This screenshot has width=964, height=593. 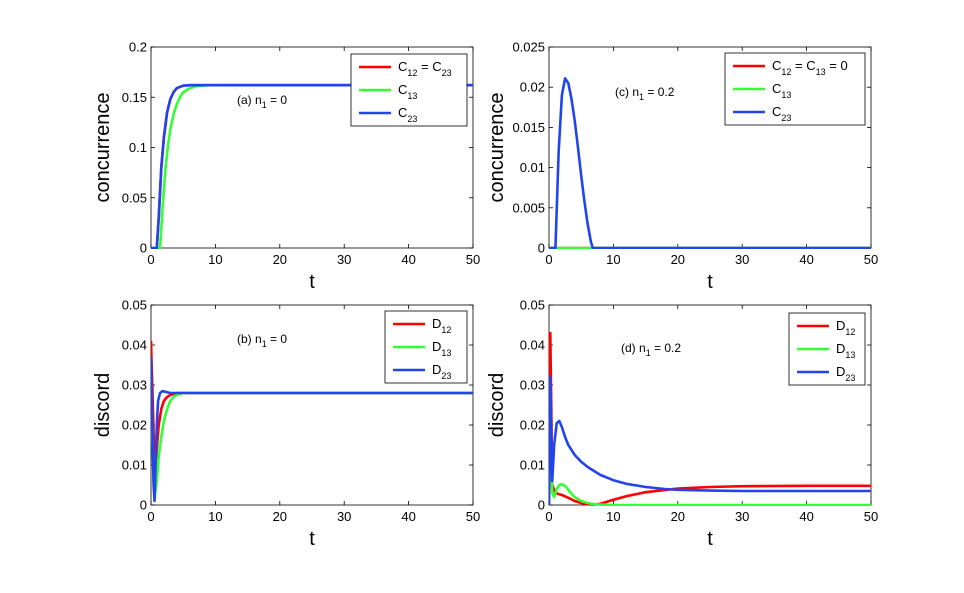 I want to click on panel-annotation: (b) n1 = 0, so click(x=262, y=340).